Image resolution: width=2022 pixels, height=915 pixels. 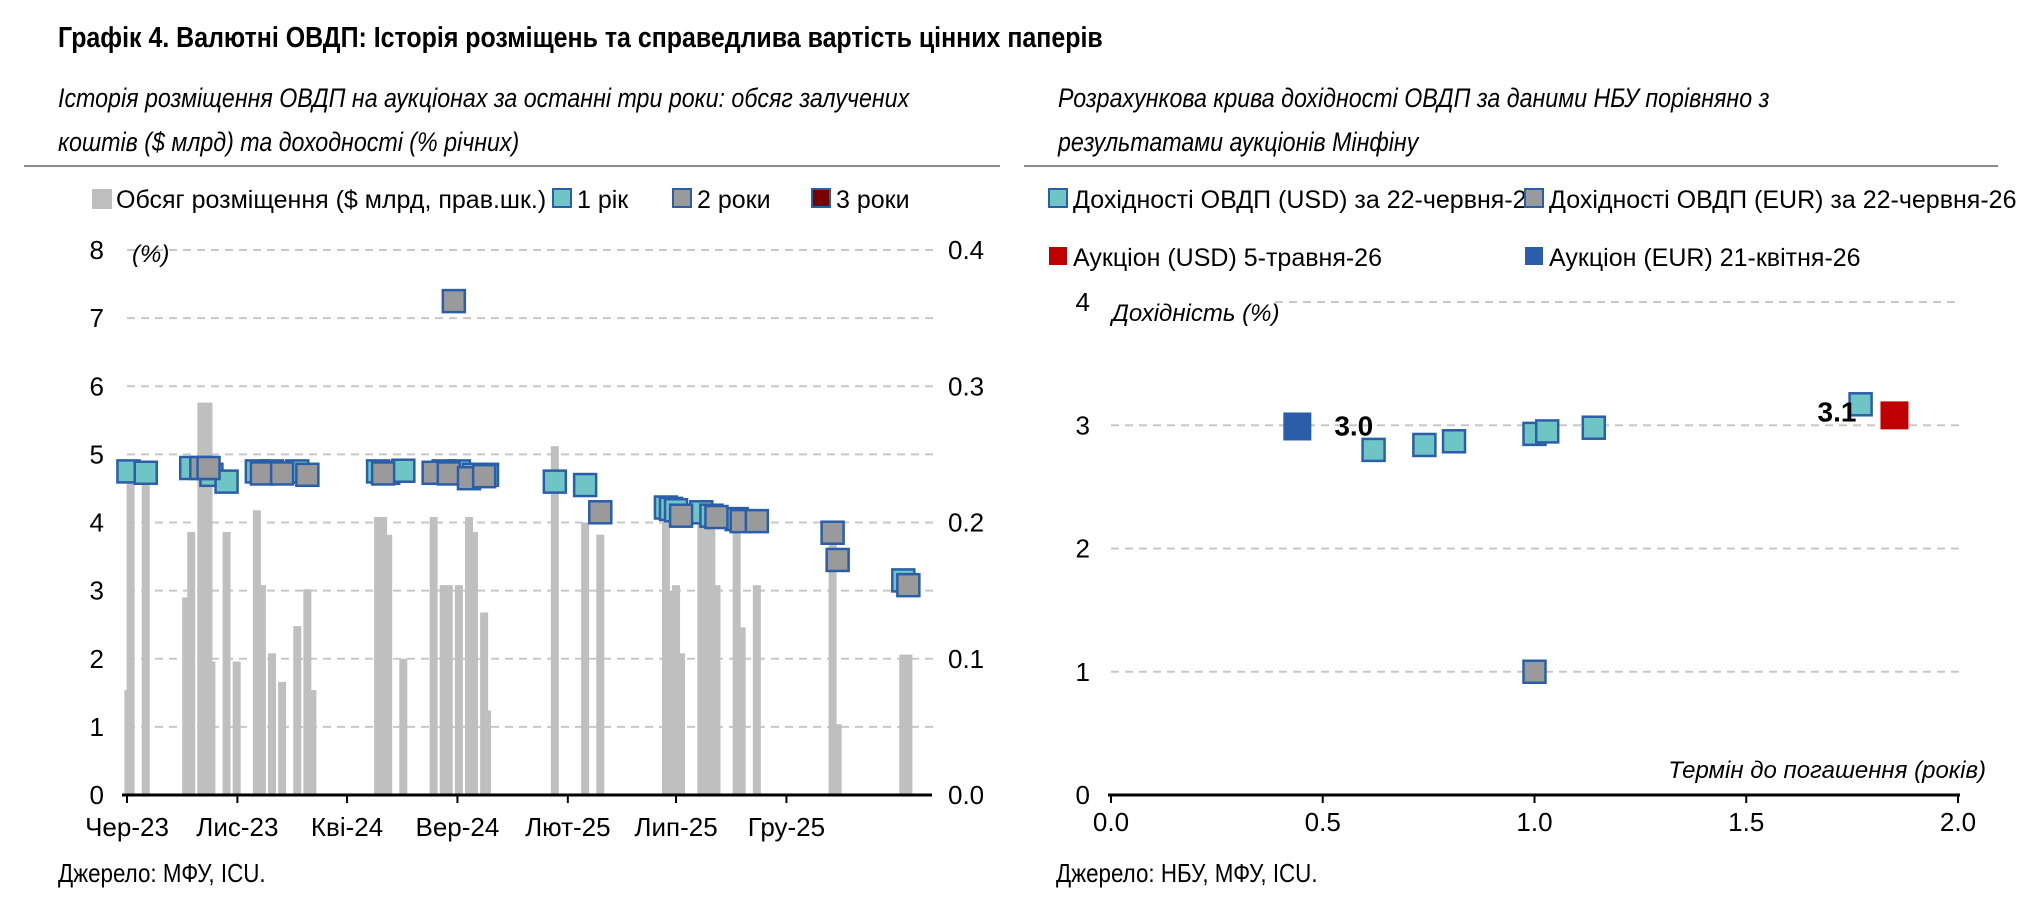 What do you see at coordinates (1705, 258) in the screenshot?
I see `legend-label: Аукціон (EUR) 21-квітня-26` at bounding box center [1705, 258].